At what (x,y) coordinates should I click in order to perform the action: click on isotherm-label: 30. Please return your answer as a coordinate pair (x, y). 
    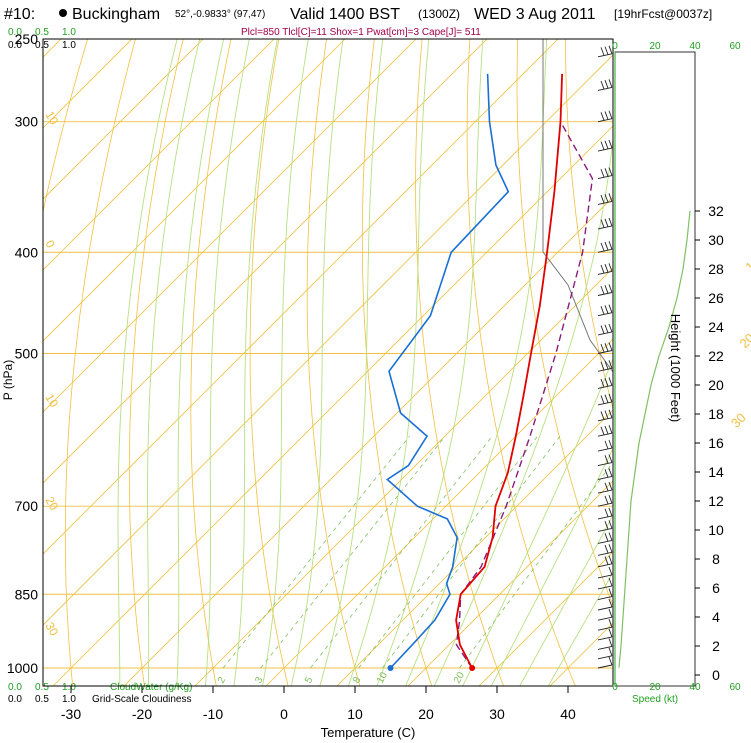
    Looking at the image, I should click on (738, 420).